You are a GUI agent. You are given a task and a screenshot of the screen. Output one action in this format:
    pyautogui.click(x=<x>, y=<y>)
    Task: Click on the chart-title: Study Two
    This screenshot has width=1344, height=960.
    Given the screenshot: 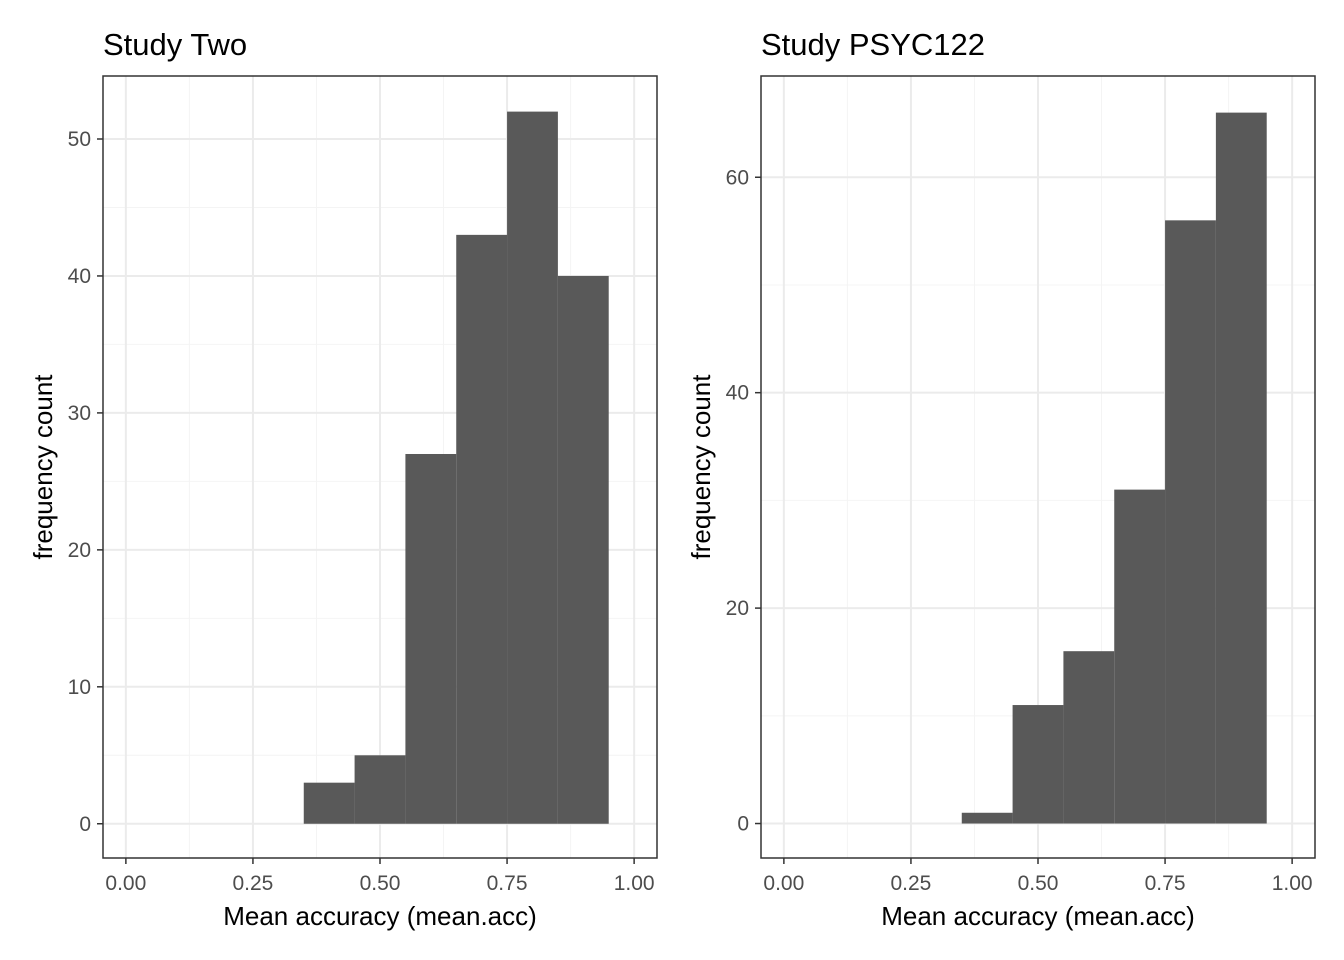 What is the action you would take?
    pyautogui.click(x=175, y=44)
    